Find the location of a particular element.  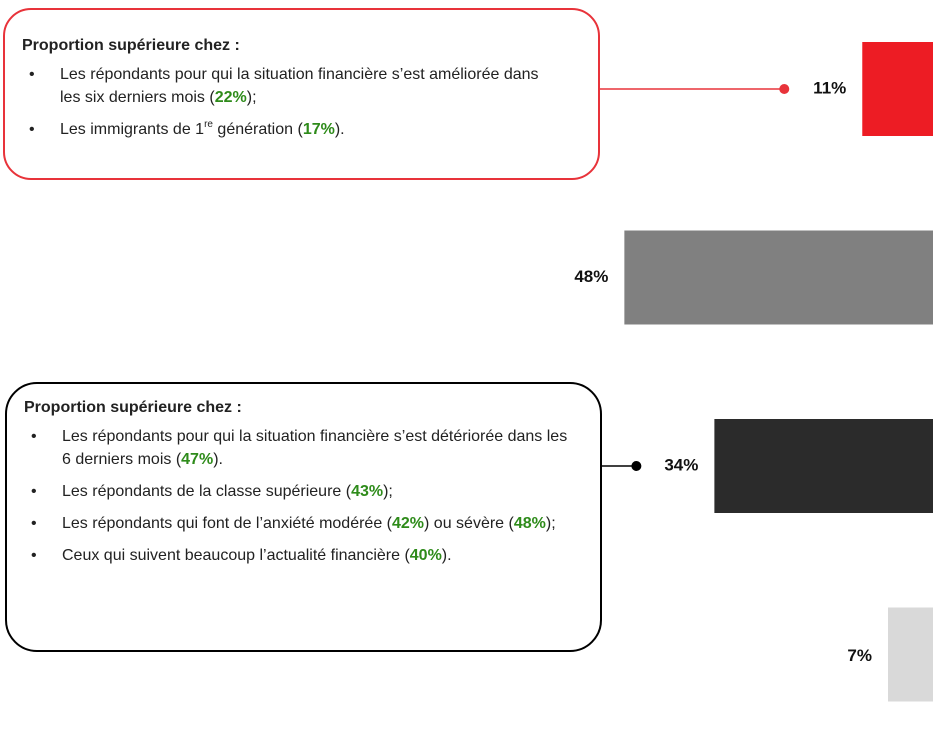

callout-text: génération ( is located at coordinates (257, 129).